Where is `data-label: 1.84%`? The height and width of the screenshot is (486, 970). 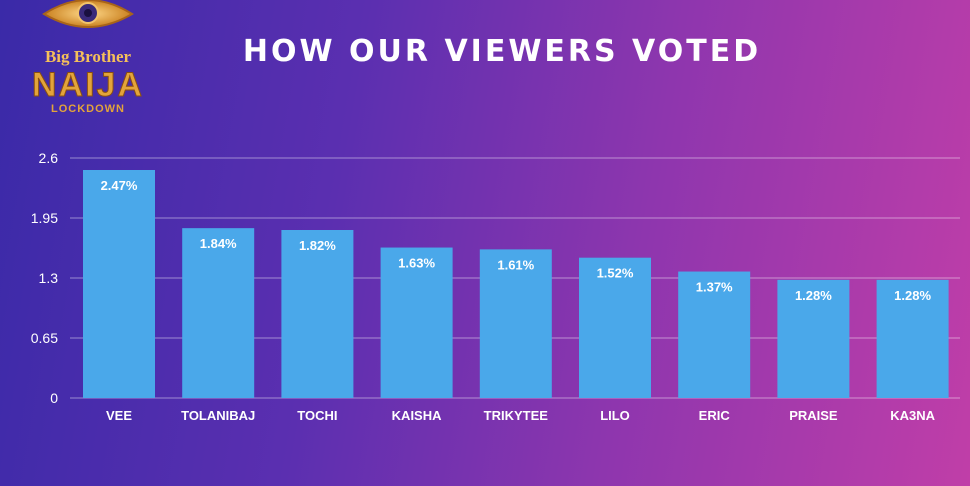 data-label: 1.84% is located at coordinates (218, 243).